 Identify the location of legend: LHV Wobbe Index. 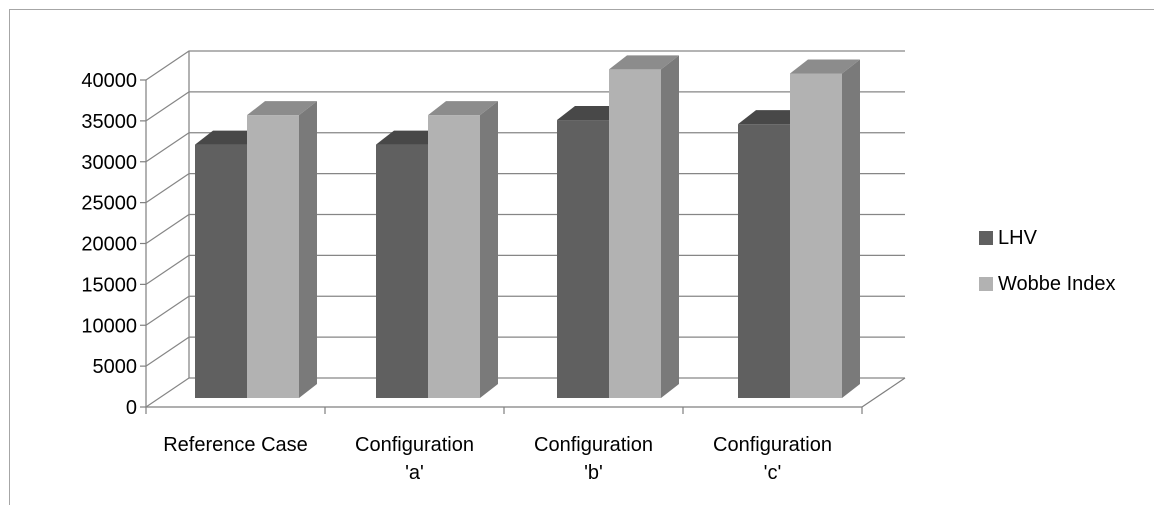
(1047, 261).